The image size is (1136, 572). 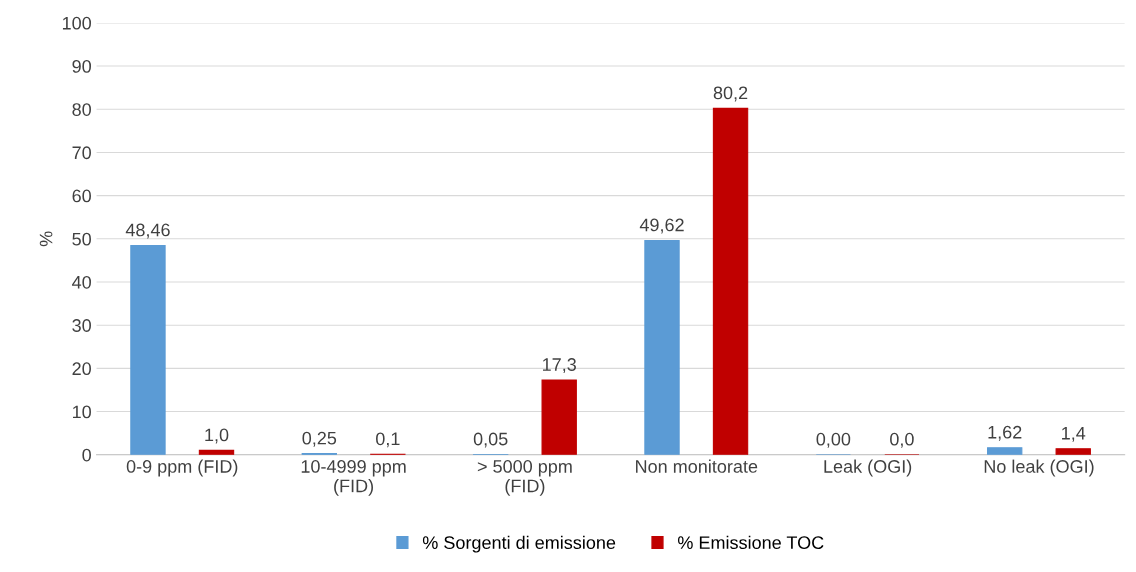 What do you see at coordinates (902, 440) in the screenshot?
I see `data-label: 0,0` at bounding box center [902, 440].